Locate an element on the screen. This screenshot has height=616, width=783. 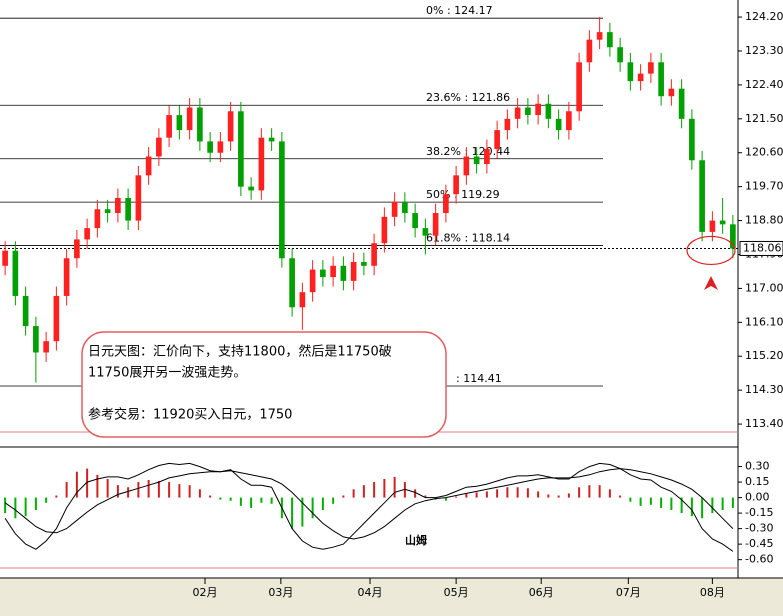
y-tick-label: 117.00 is located at coordinates (764, 287).